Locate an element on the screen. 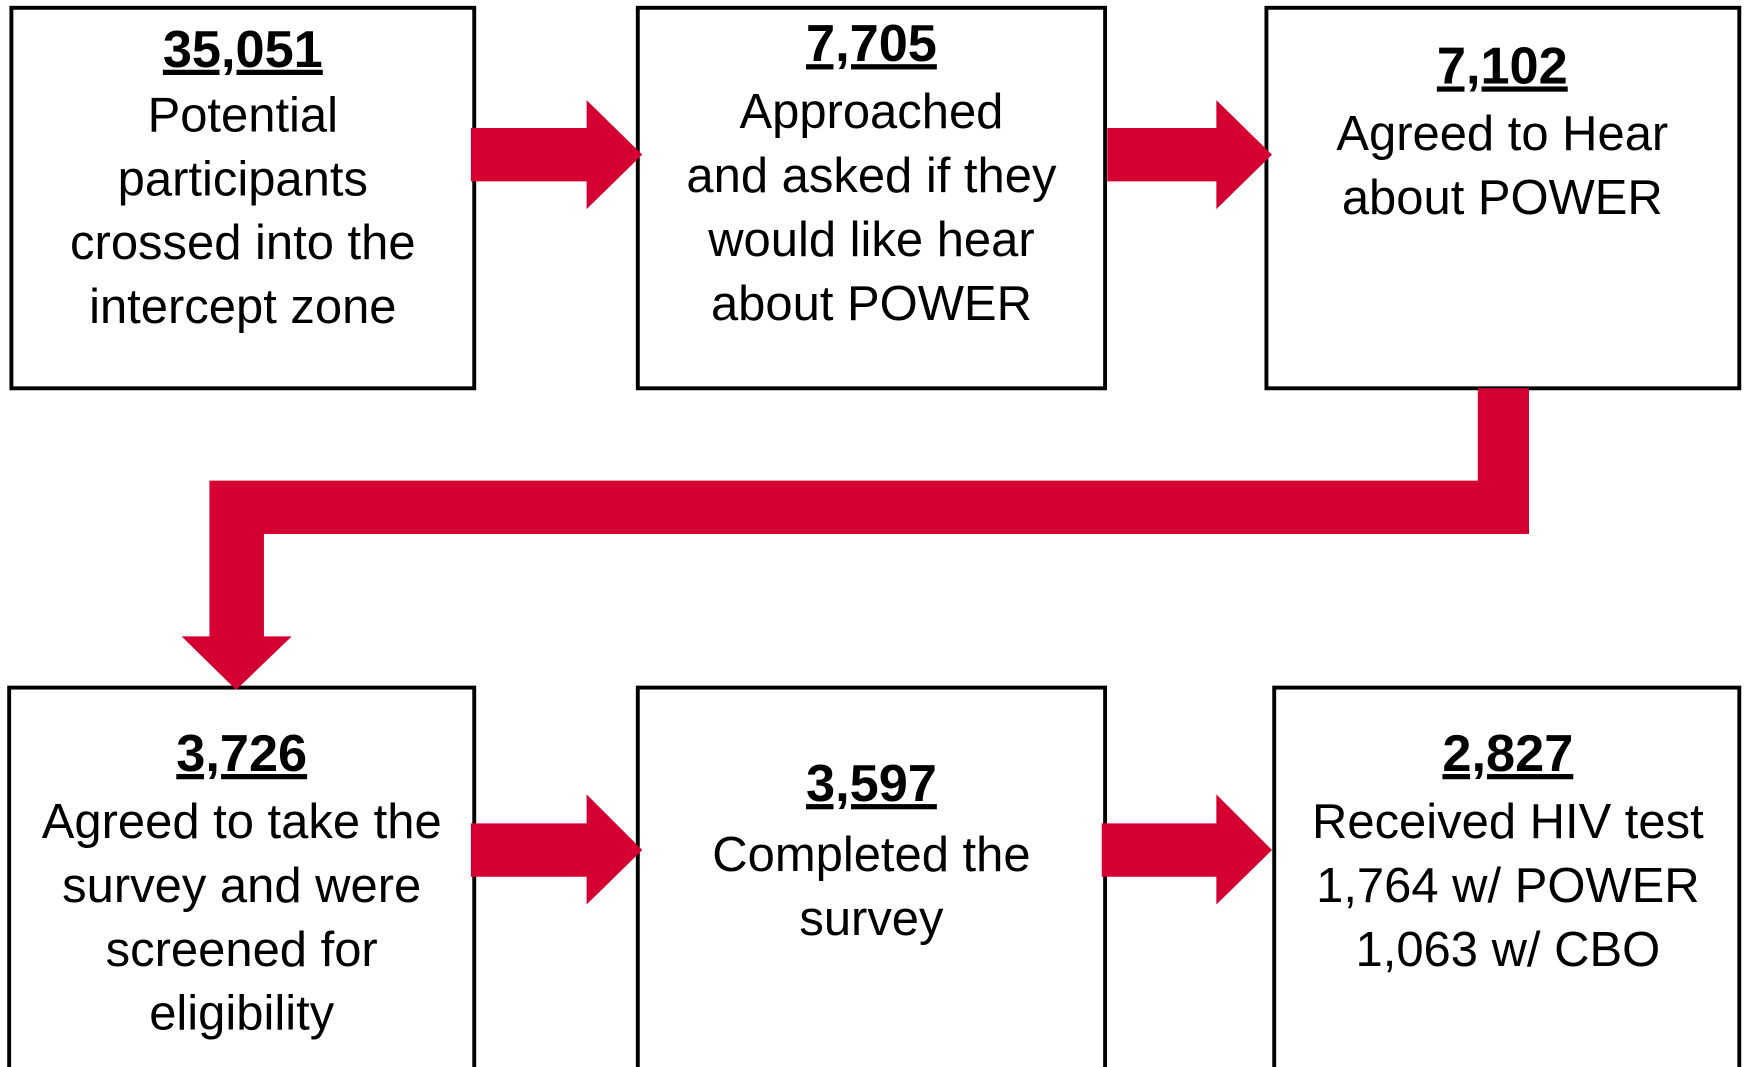  node-label: Potential is located at coordinates (243, 115).